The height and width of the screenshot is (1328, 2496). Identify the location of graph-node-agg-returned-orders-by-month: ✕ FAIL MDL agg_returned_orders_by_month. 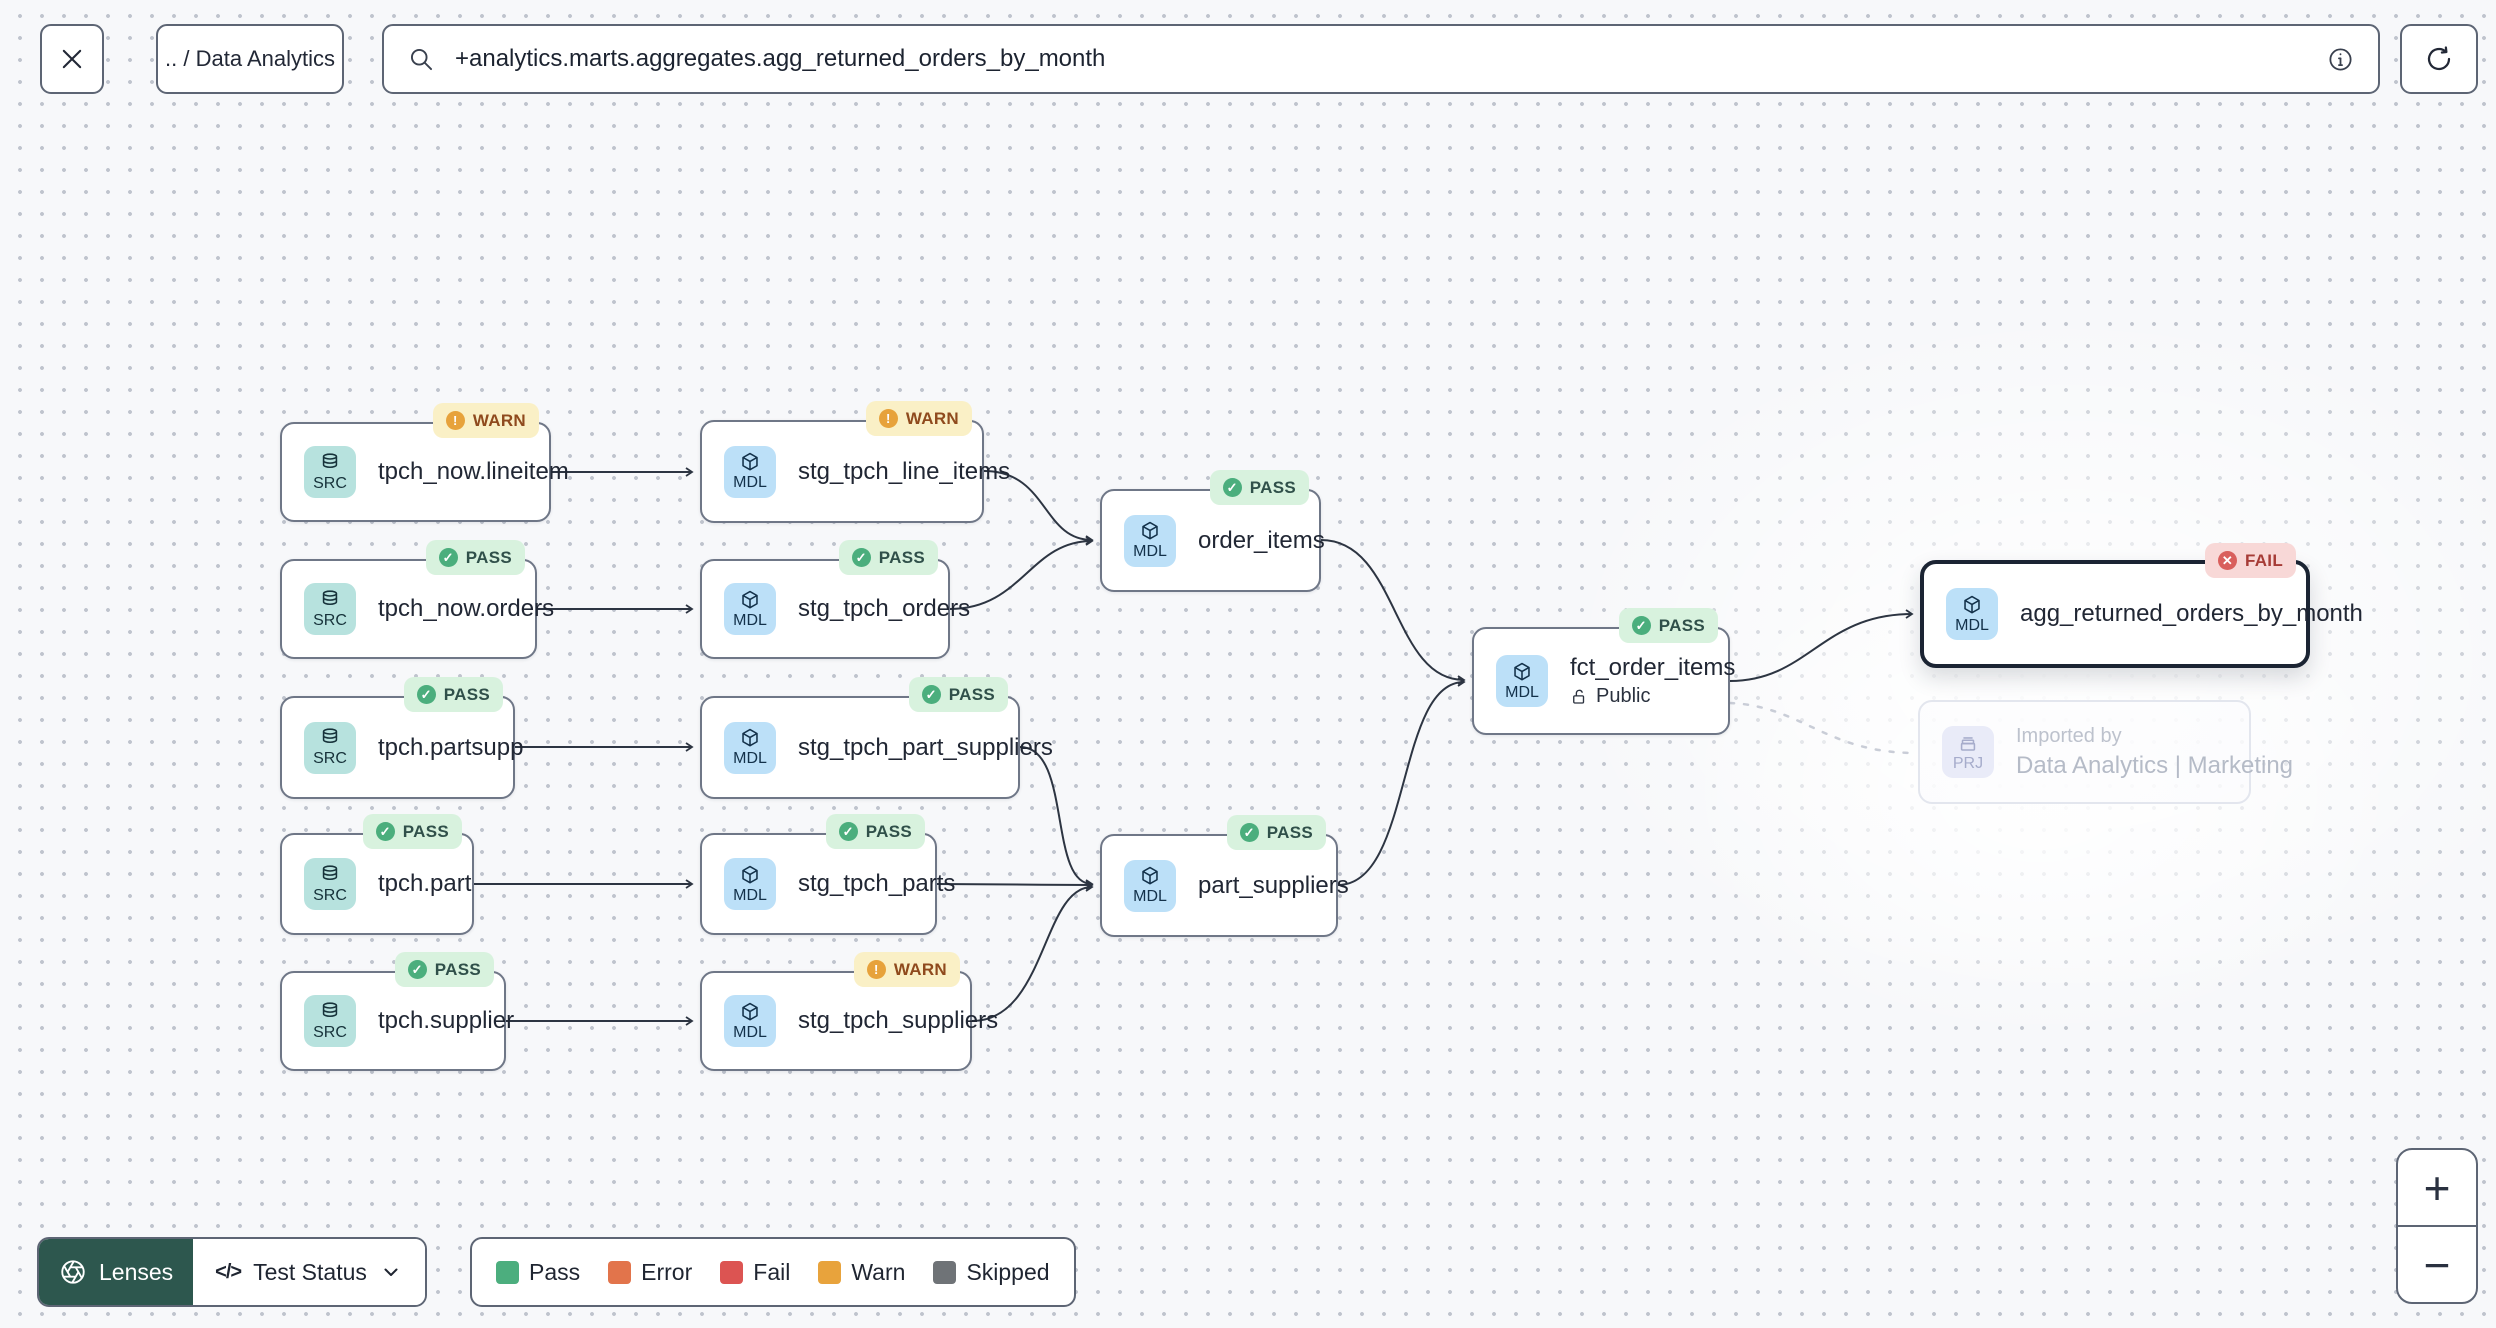
(2141, 605).